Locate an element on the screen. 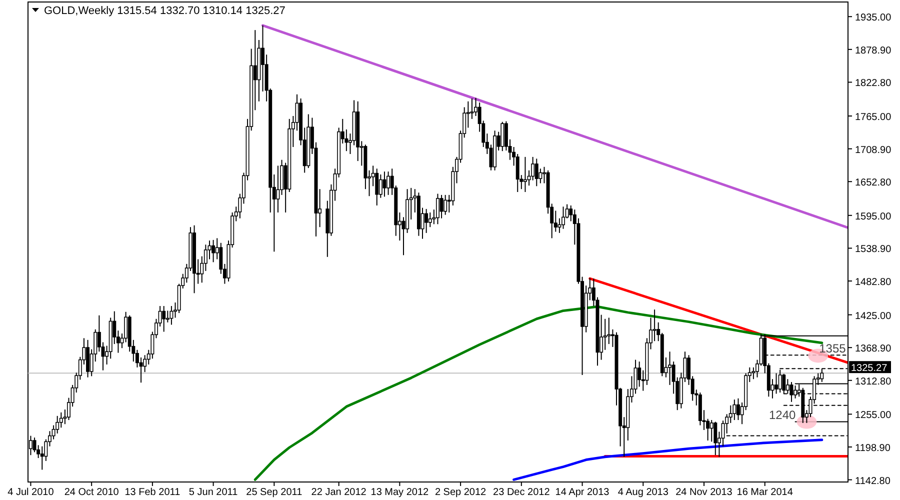 The image size is (900, 500). line-series is located at coordinates (668, 459).